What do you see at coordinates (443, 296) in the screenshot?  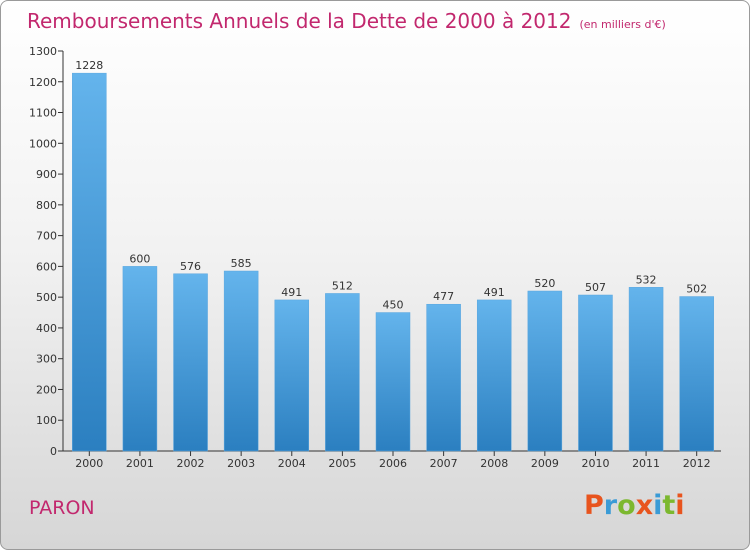 I see `bar-value-label: 477` at bounding box center [443, 296].